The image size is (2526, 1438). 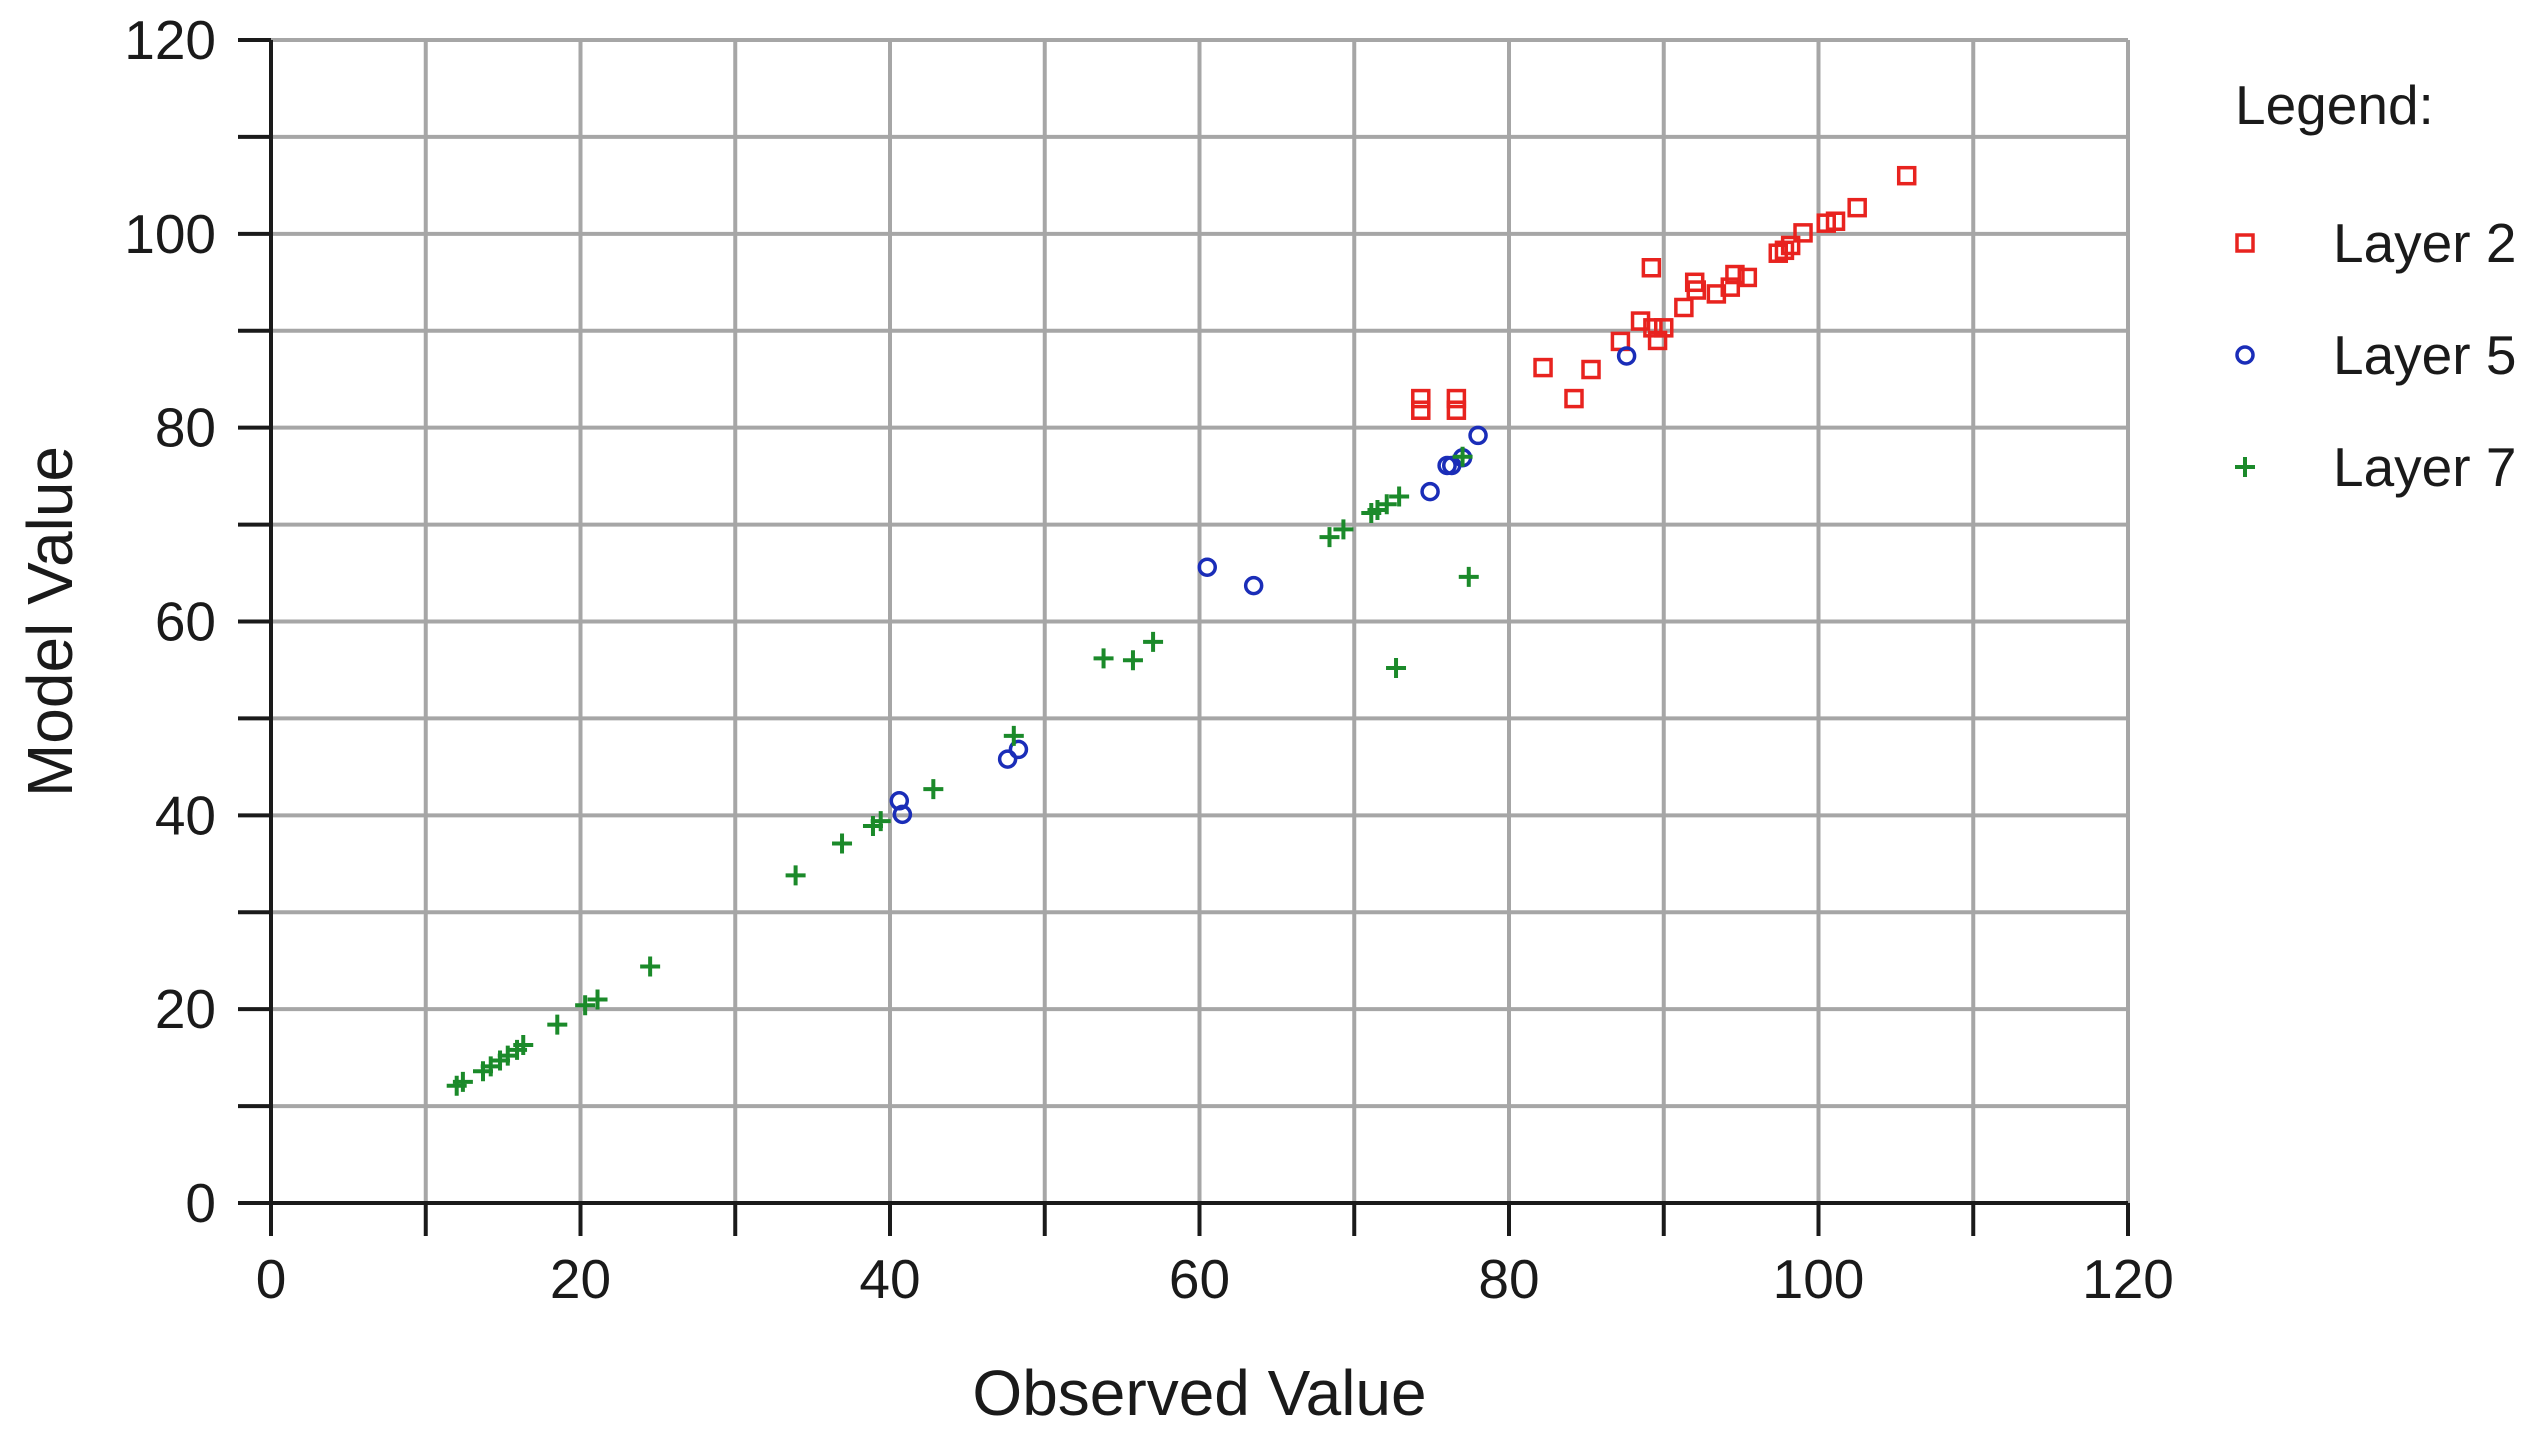 What do you see at coordinates (50, 621) in the screenshot?
I see `y-axis-title: Model Value` at bounding box center [50, 621].